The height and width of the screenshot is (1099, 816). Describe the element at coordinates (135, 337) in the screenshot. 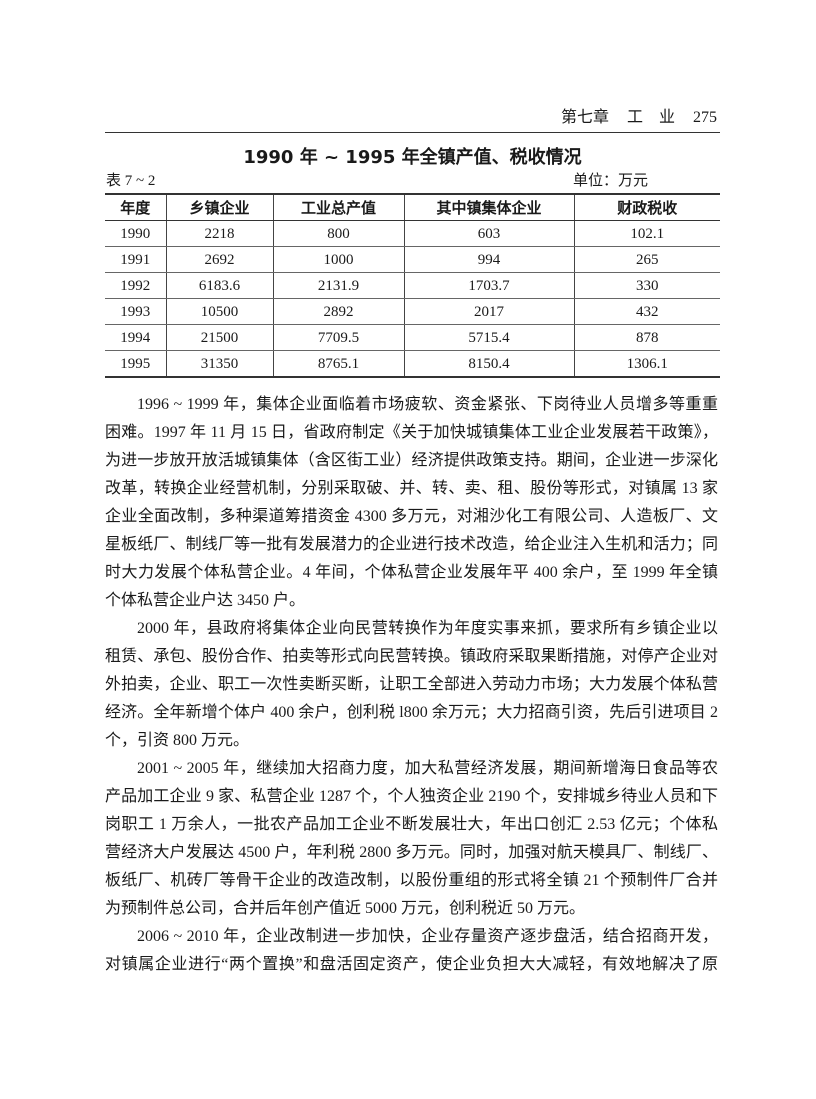

I see `table-cell: 1994` at that location.